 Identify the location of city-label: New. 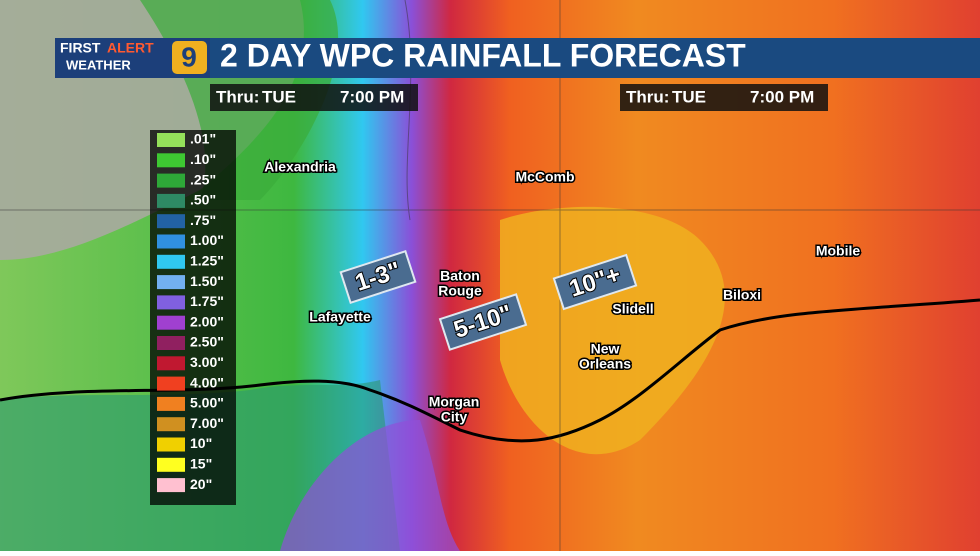
(605, 349).